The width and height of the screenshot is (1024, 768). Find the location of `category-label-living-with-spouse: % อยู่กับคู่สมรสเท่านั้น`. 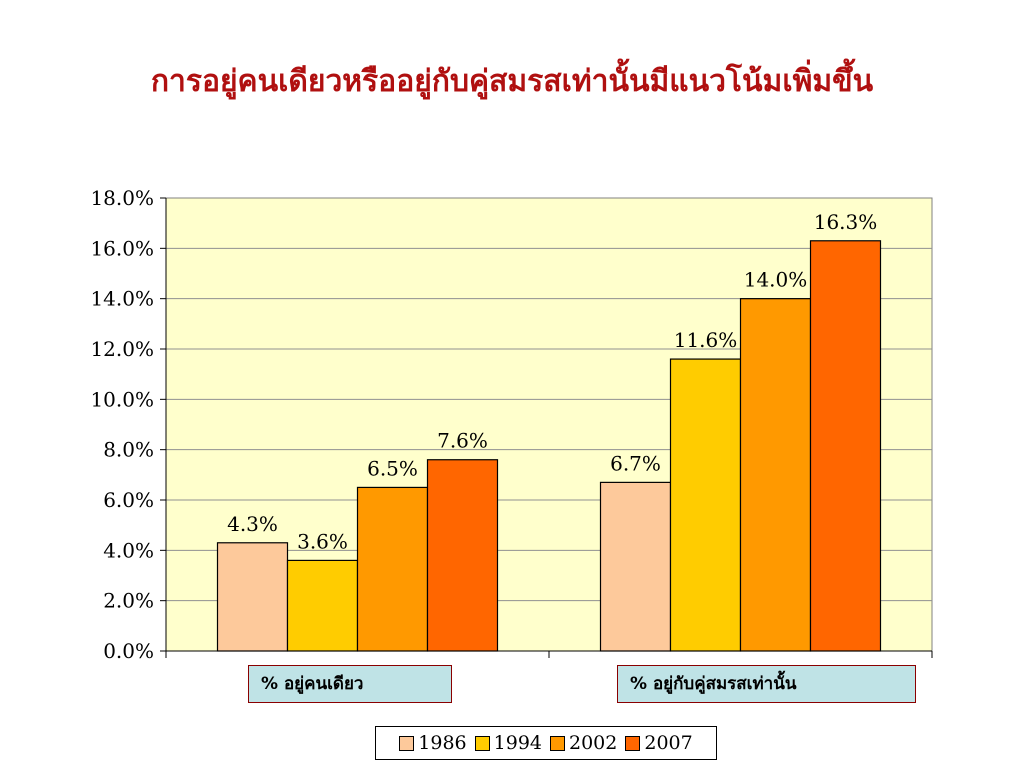

category-label-living-with-spouse: % อยู่กับคู่สมรสเท่านั้น is located at coordinates (766, 684).